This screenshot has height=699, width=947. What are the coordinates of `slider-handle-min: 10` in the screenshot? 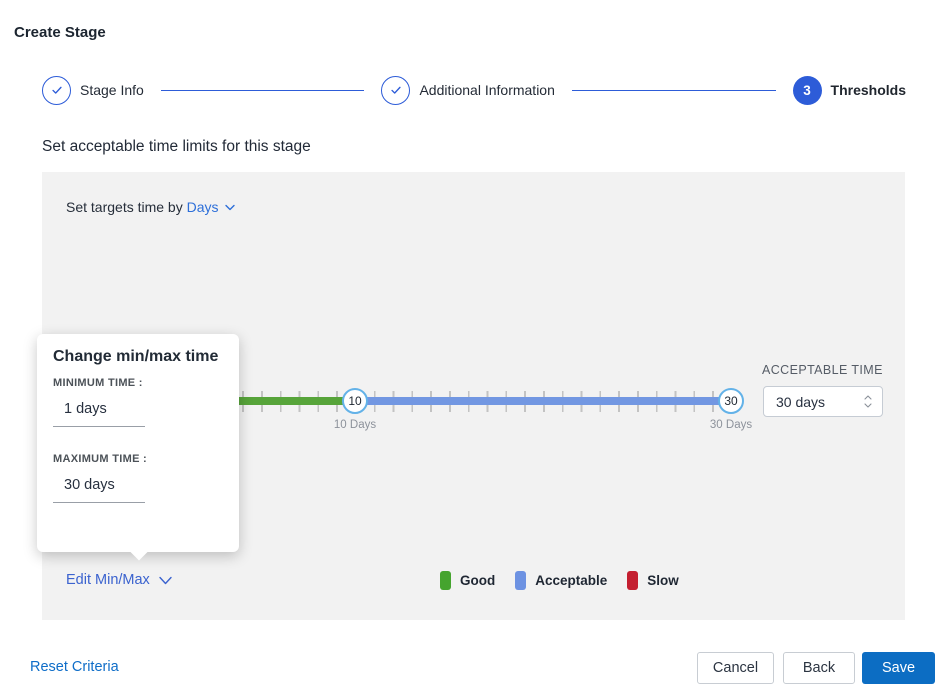 It's located at (355, 401).